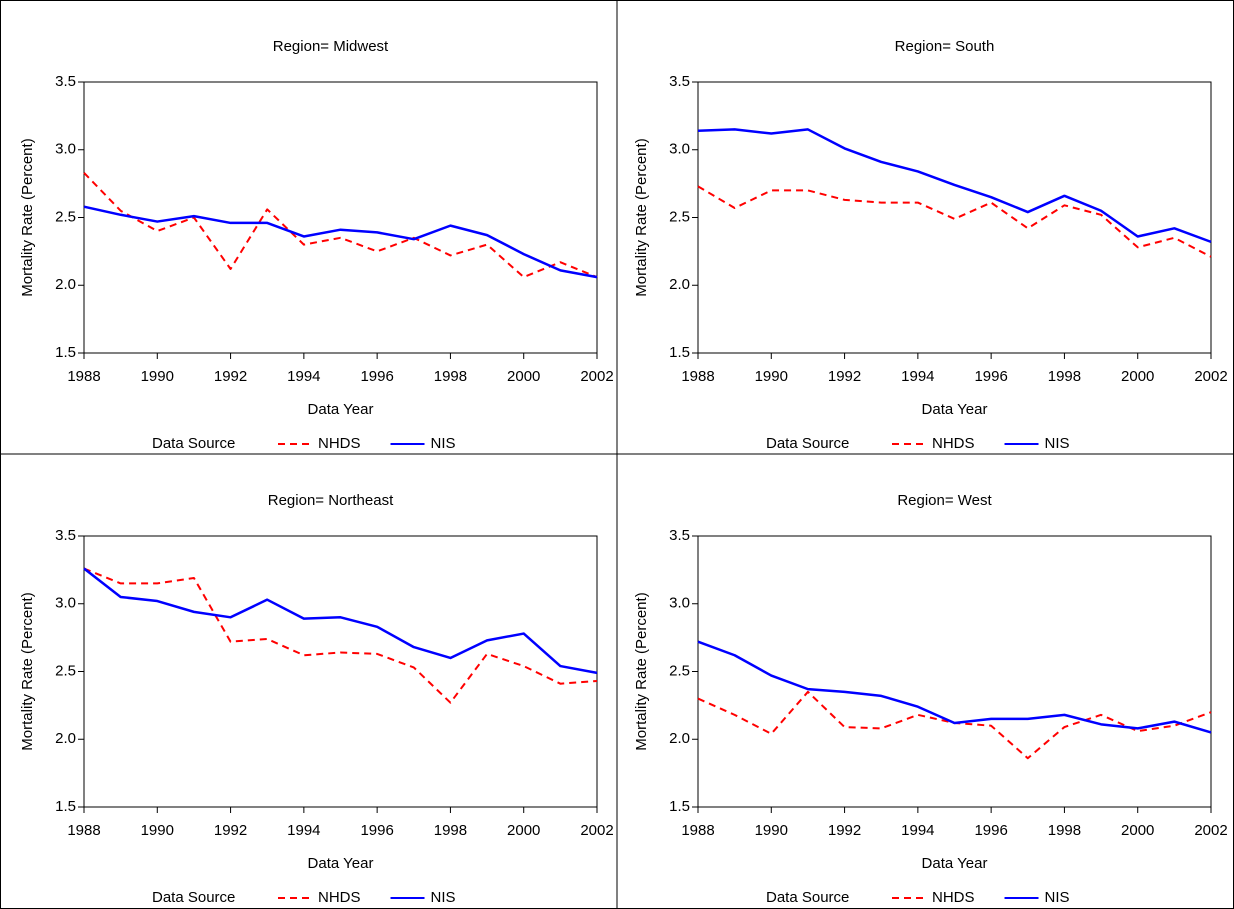  What do you see at coordinates (331, 500) in the screenshot?
I see `panel-title: Region= Northeast` at bounding box center [331, 500].